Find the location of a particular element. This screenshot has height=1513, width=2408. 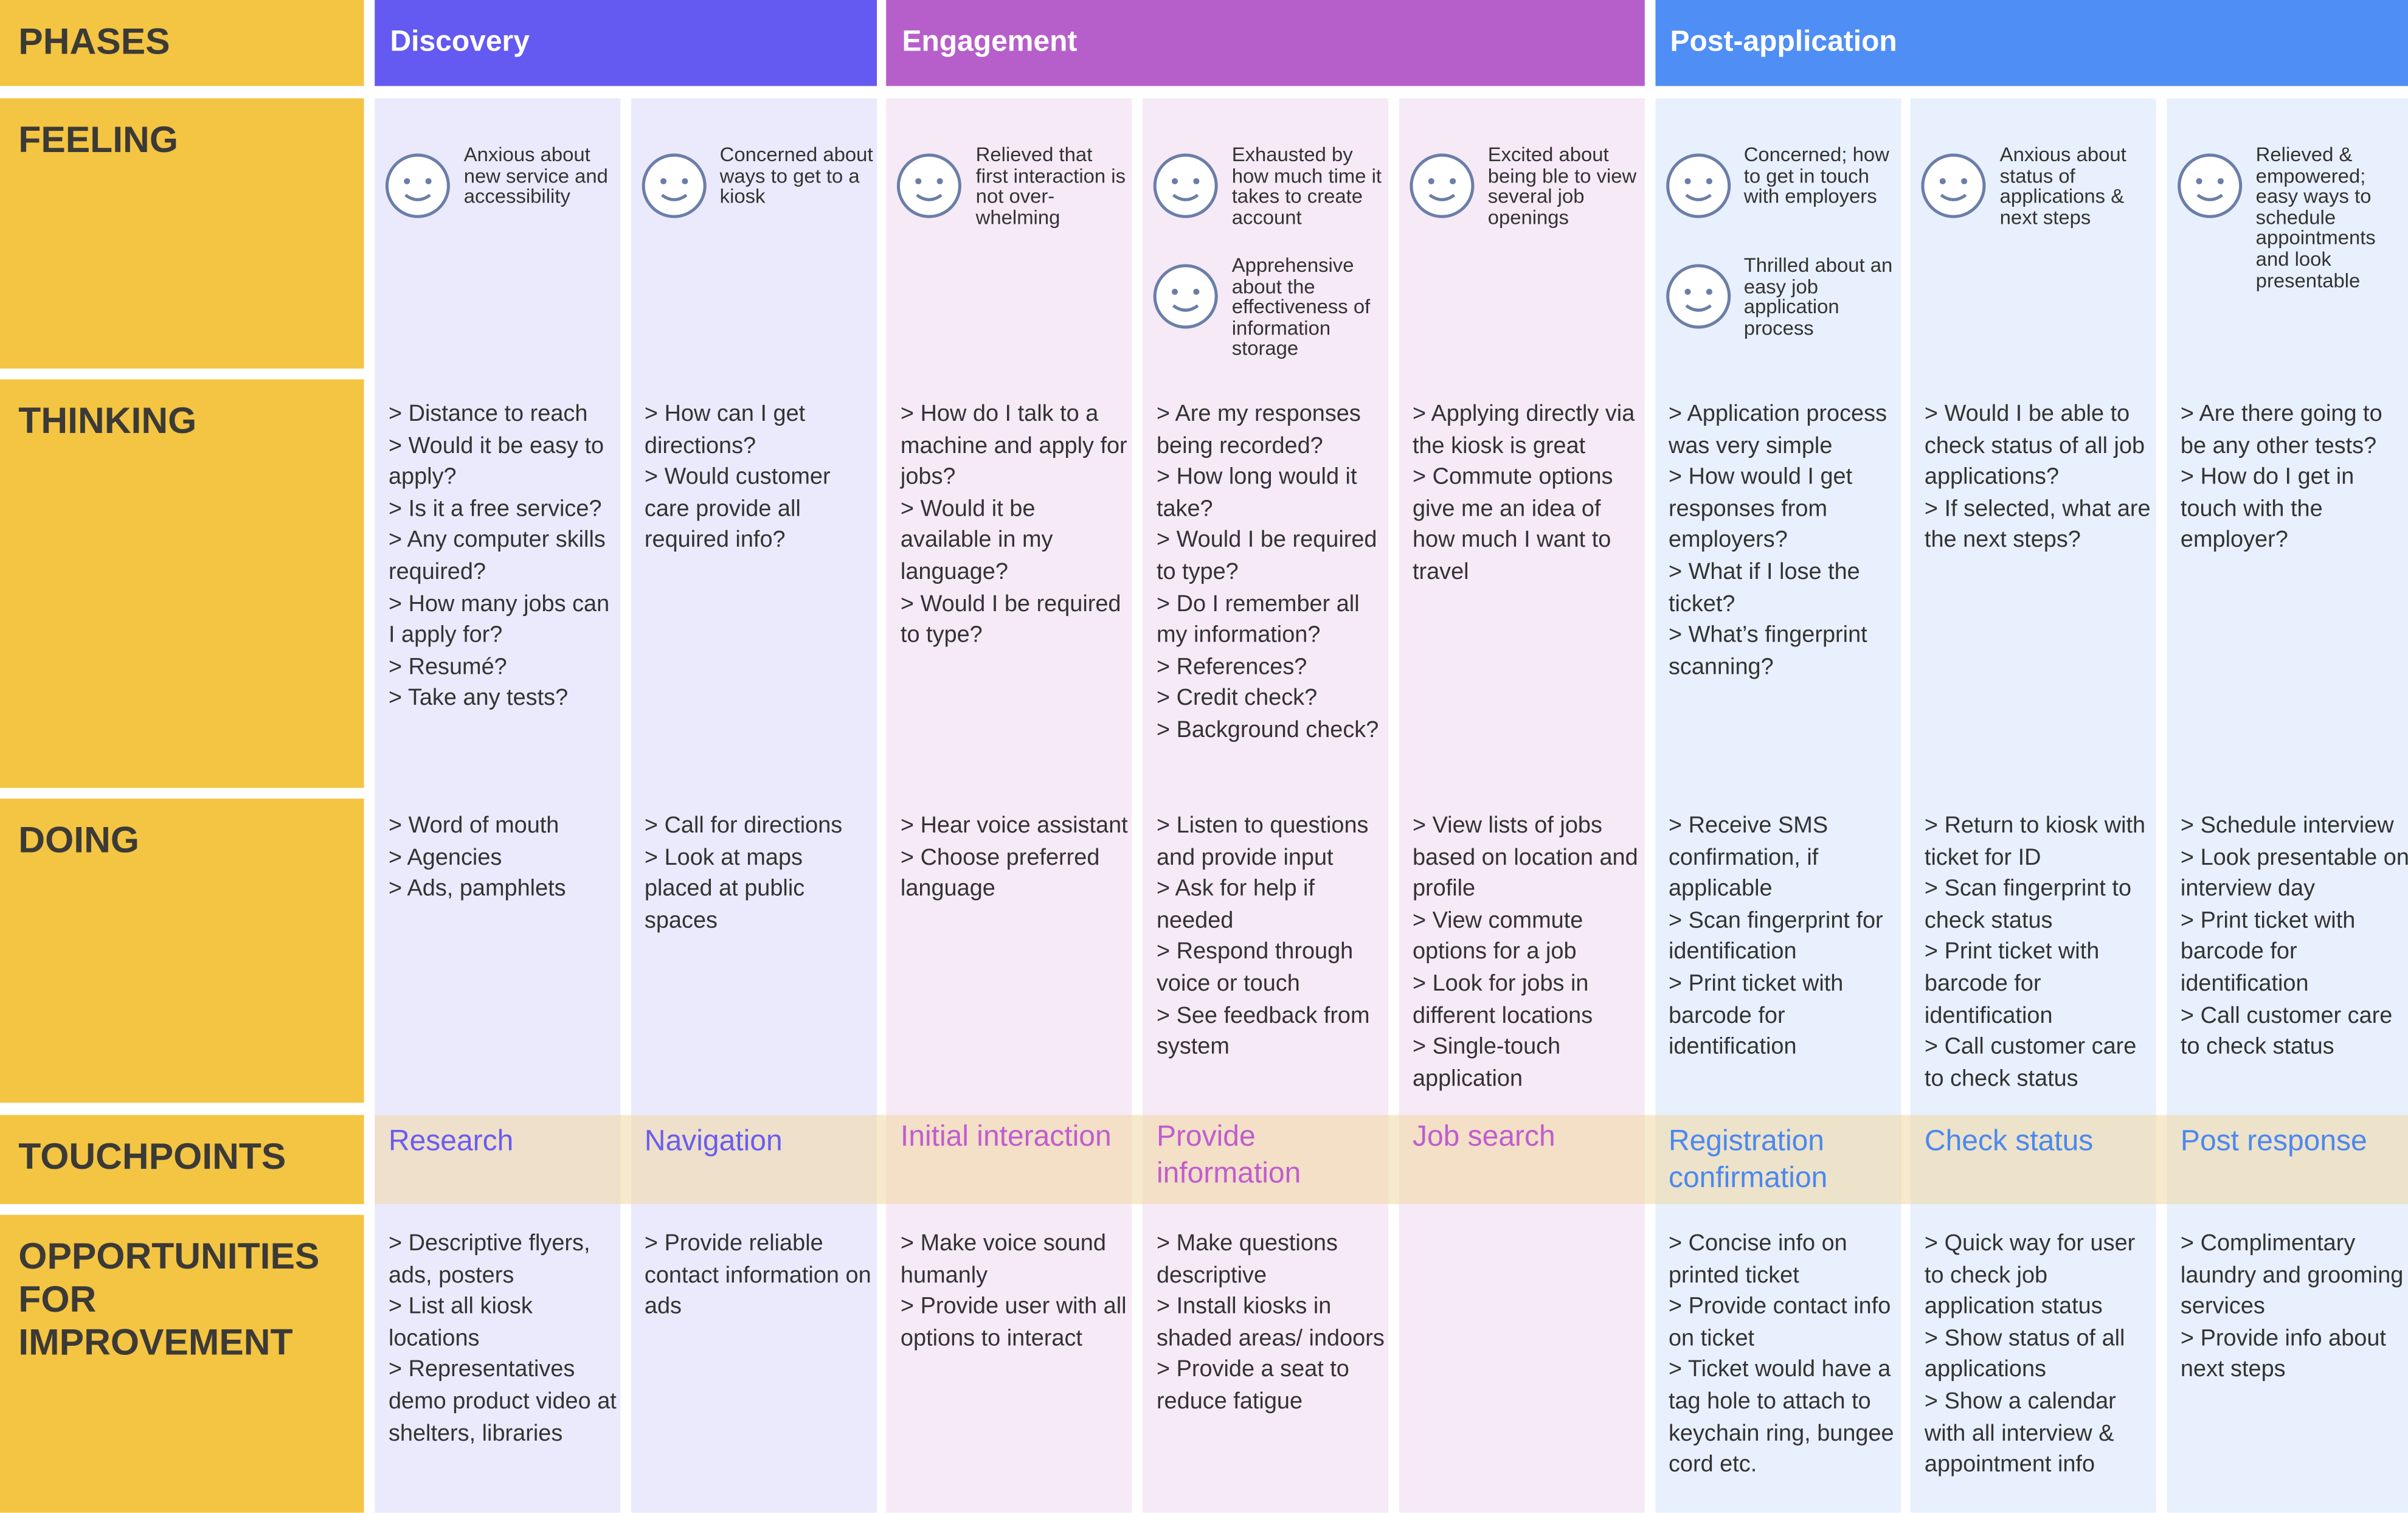

doing-item: > Return to kiosk with ticket for ID is located at coordinates (2035, 841).